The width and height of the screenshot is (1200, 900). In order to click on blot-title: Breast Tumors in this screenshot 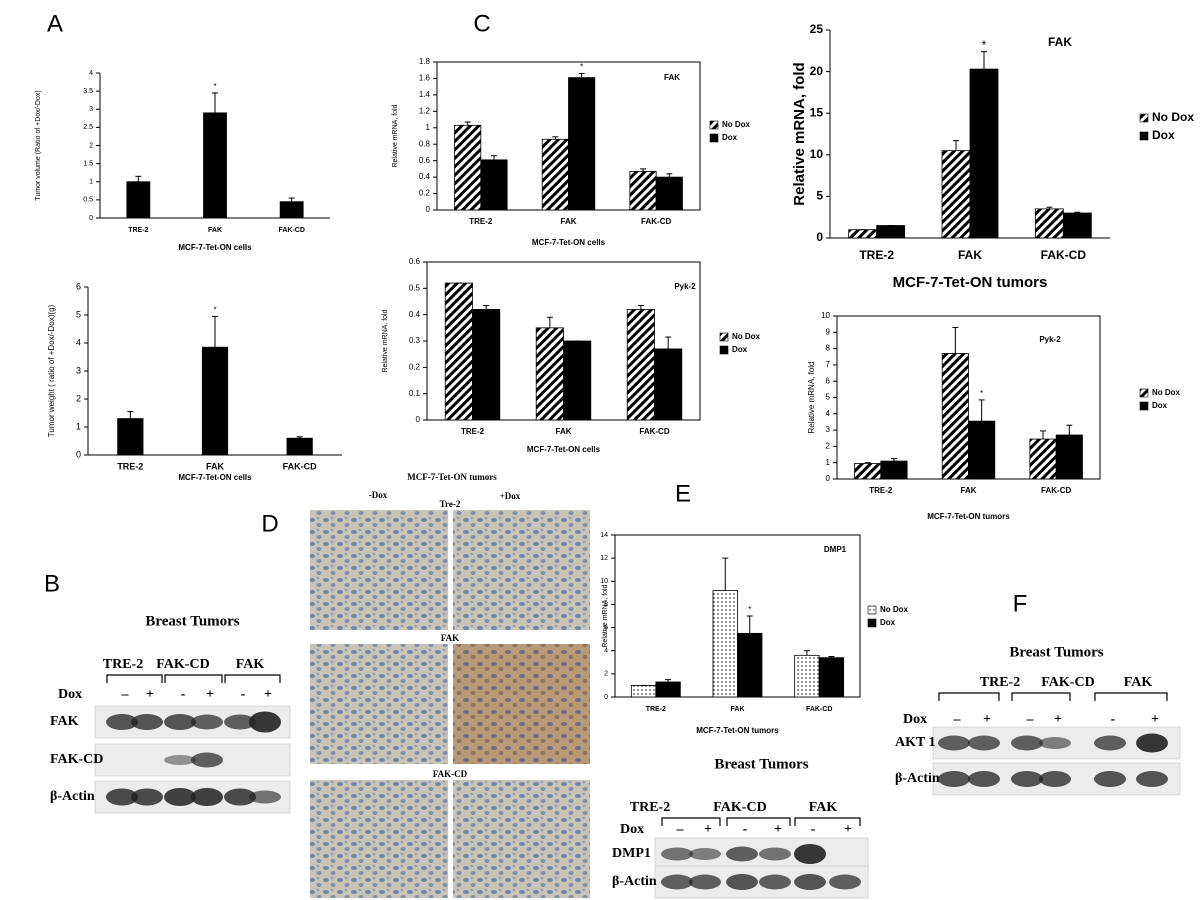, I will do `click(1056, 652)`.